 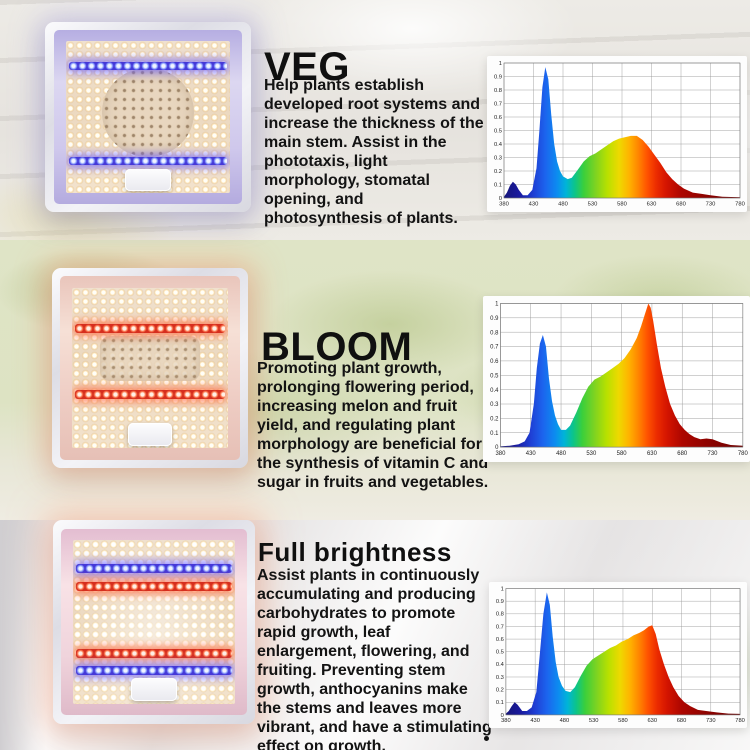 I want to click on led-panel-bloom-photo, so click(x=150, y=368).